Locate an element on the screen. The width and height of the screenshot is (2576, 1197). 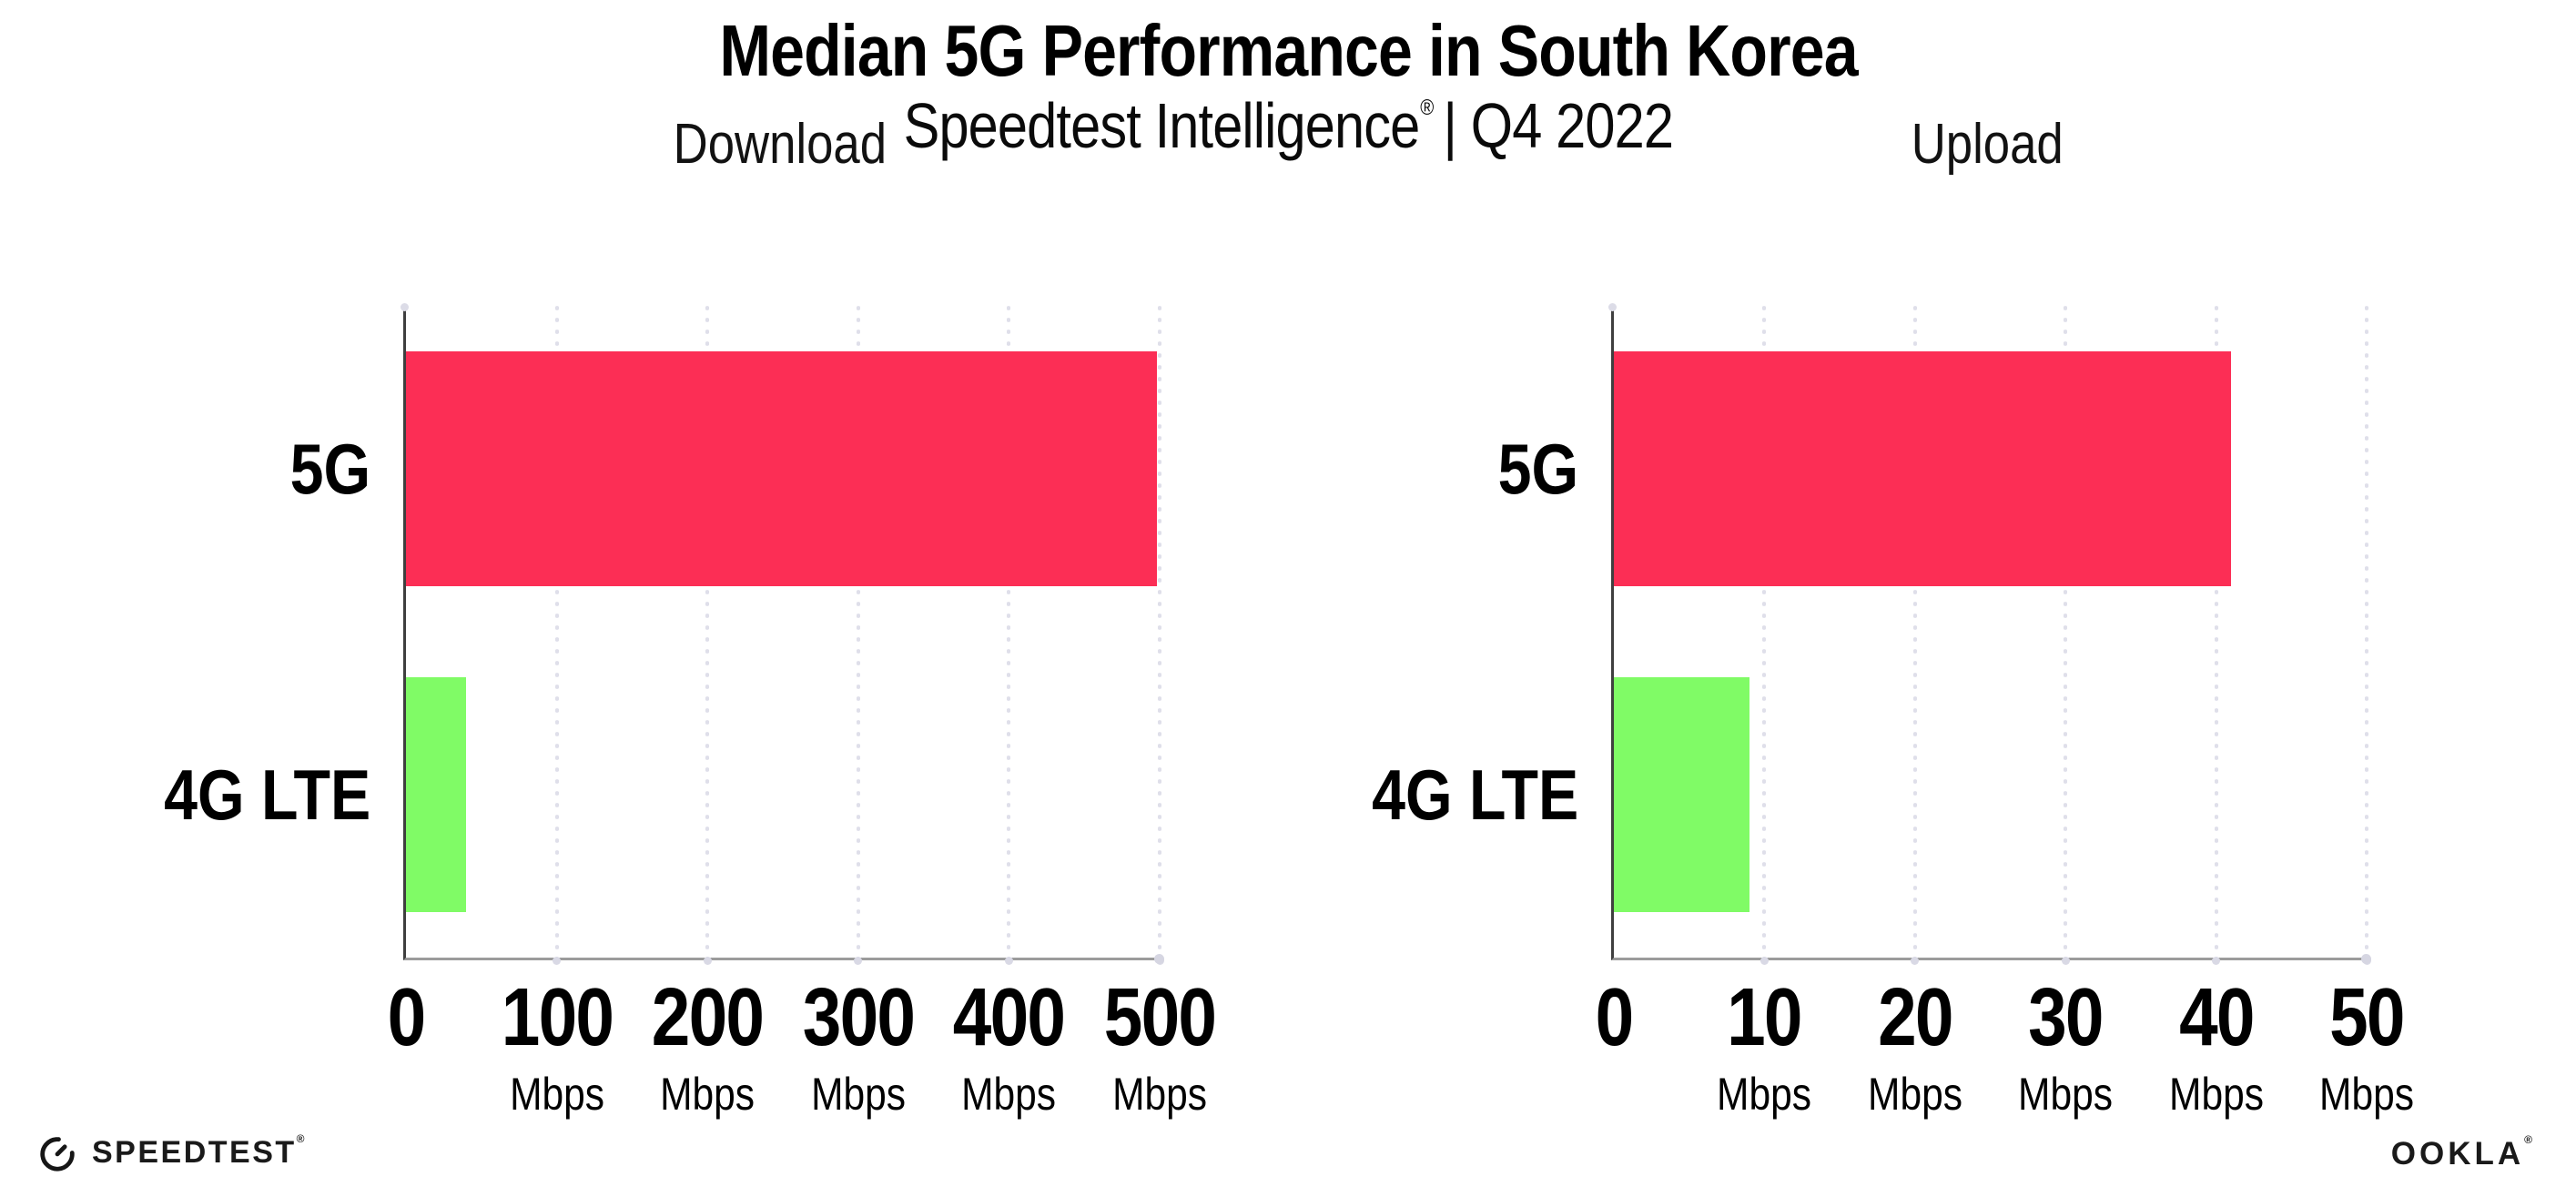
x-tick: 40 Mbps is located at coordinates (2215, 1047).